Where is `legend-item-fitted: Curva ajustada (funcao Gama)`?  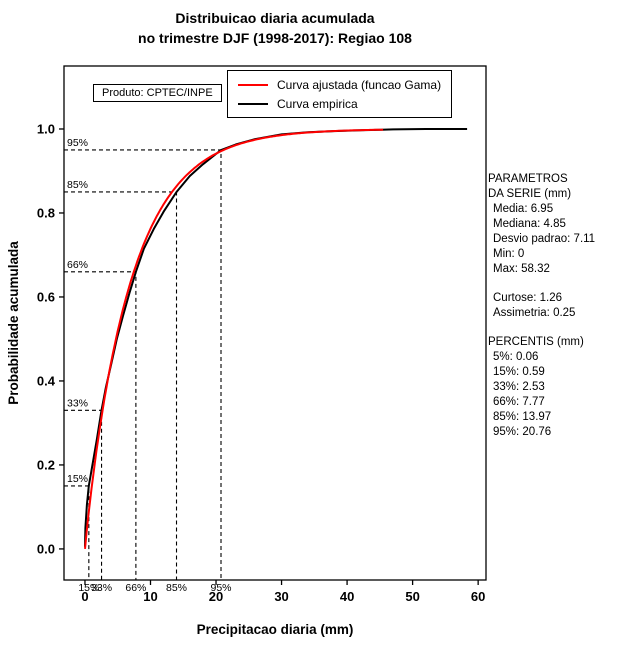
legend-item-fitted: Curva ajustada (funcao Gama) is located at coordinates (339, 84).